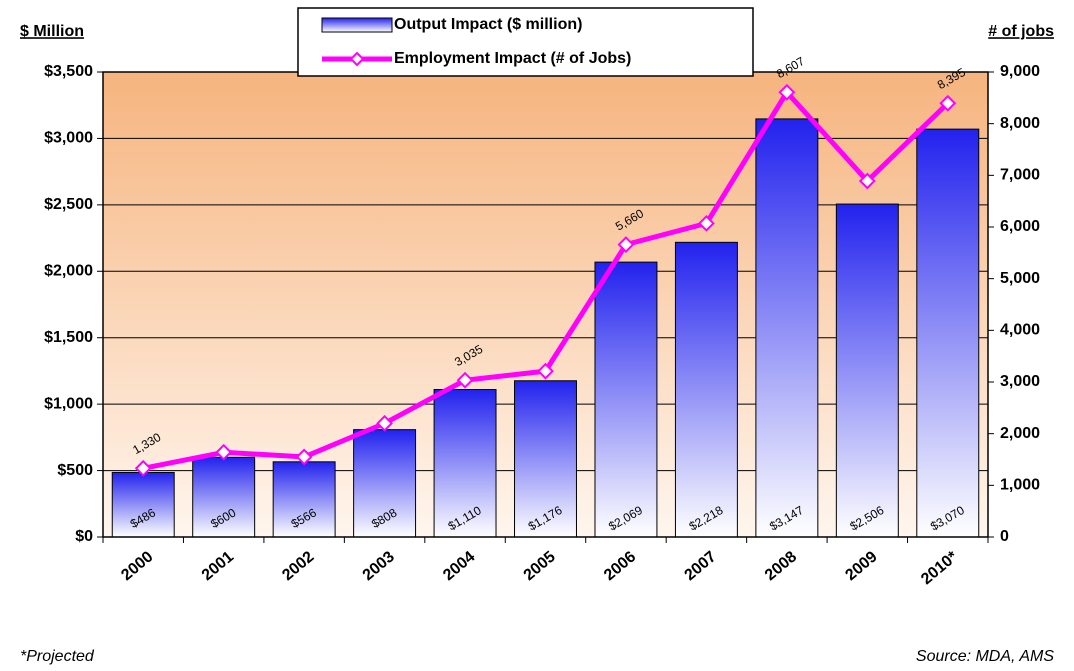 This screenshot has height=671, width=1074. What do you see at coordinates (1020, 175) in the screenshot?
I see `y2-tick-label: 7,000` at bounding box center [1020, 175].